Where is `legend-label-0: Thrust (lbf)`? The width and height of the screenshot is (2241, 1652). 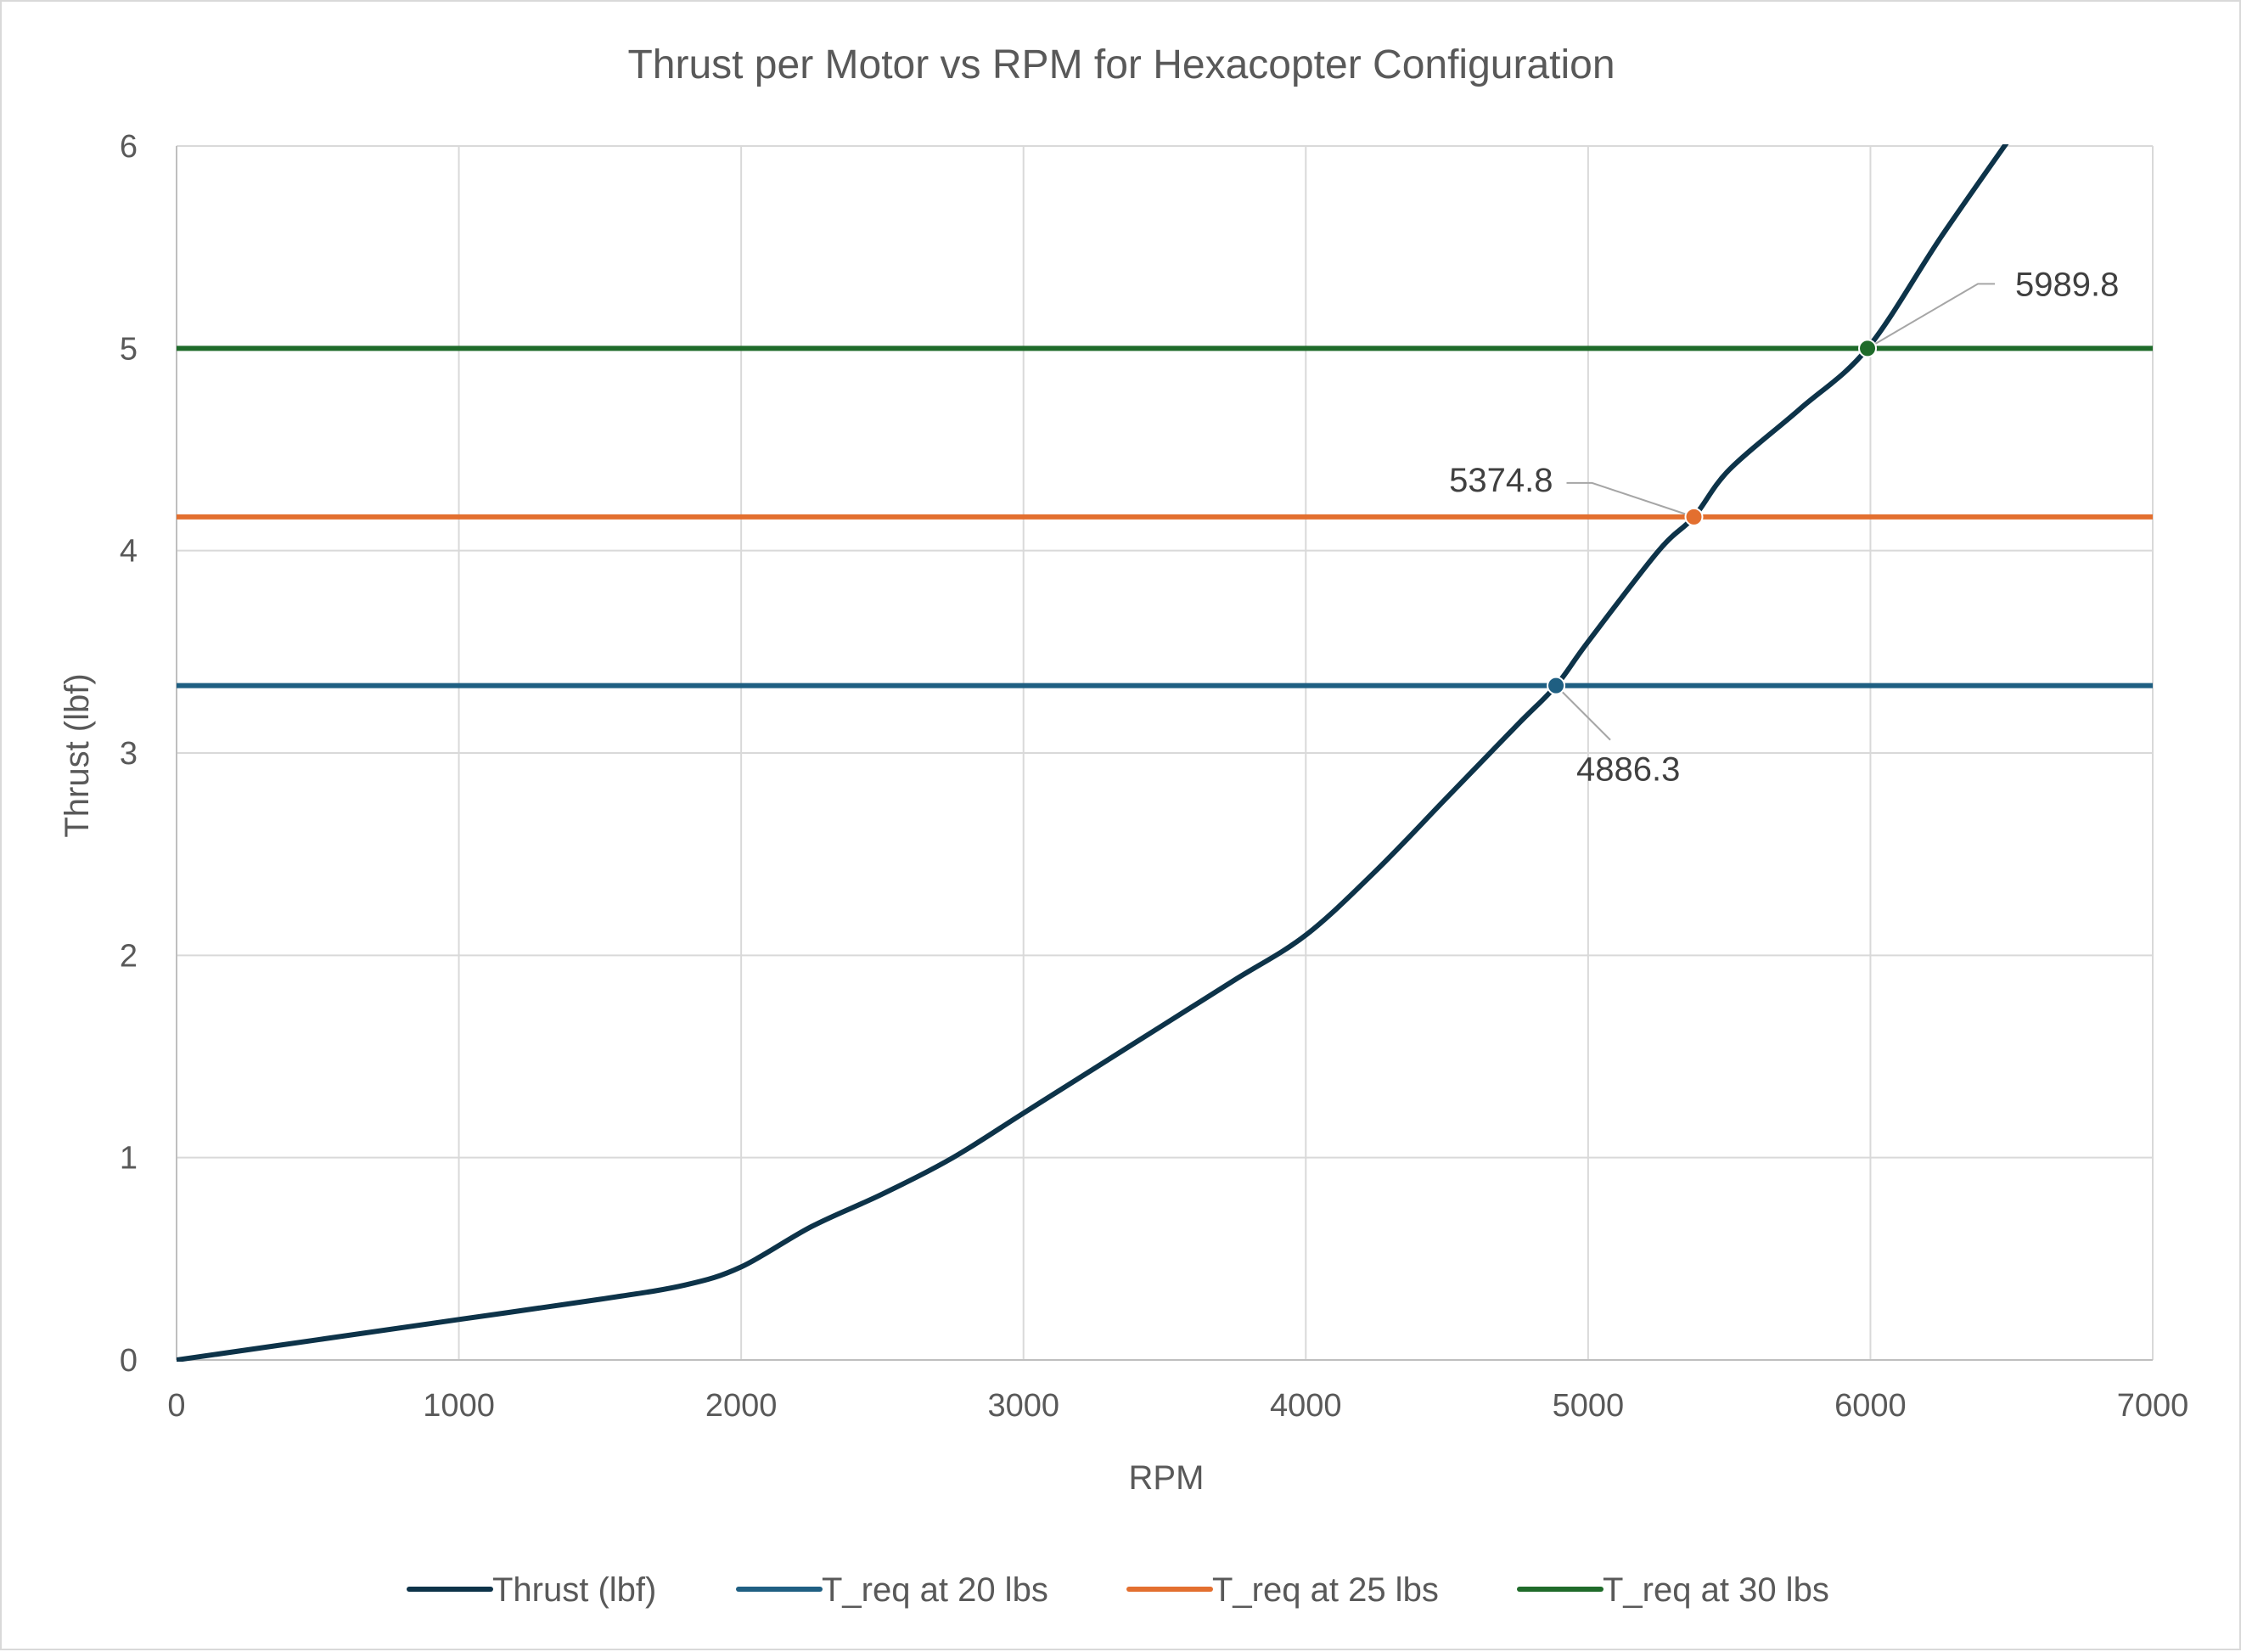 legend-label-0: Thrust (lbf) is located at coordinates (574, 1590).